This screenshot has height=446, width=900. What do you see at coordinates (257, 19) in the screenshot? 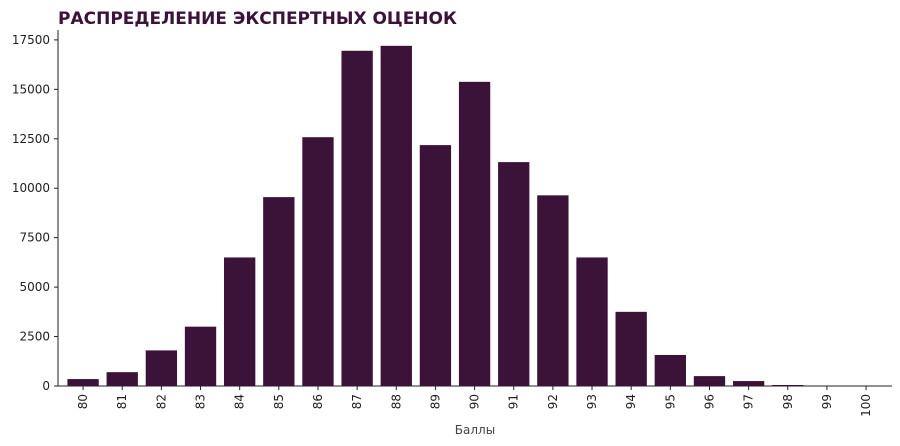
I see `chart-title: РАСПРЕДЕЛЕНИЕ ЭКСПЕРТНЫХ ОЦЕНОК` at bounding box center [257, 19].